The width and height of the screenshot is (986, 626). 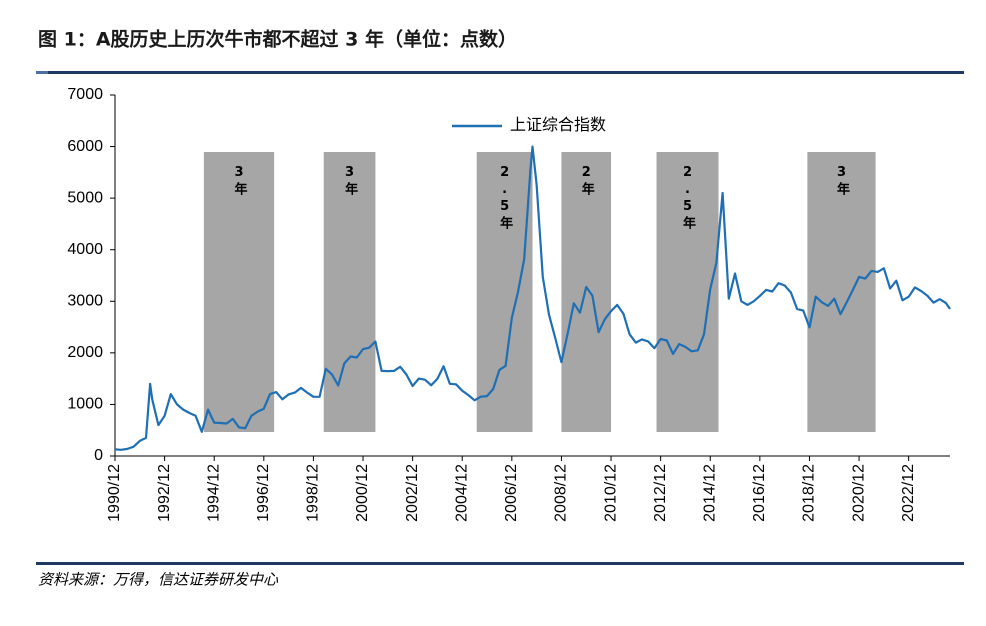 What do you see at coordinates (114, 493) in the screenshot?
I see `x-tick-label: 1990/12` at bounding box center [114, 493].